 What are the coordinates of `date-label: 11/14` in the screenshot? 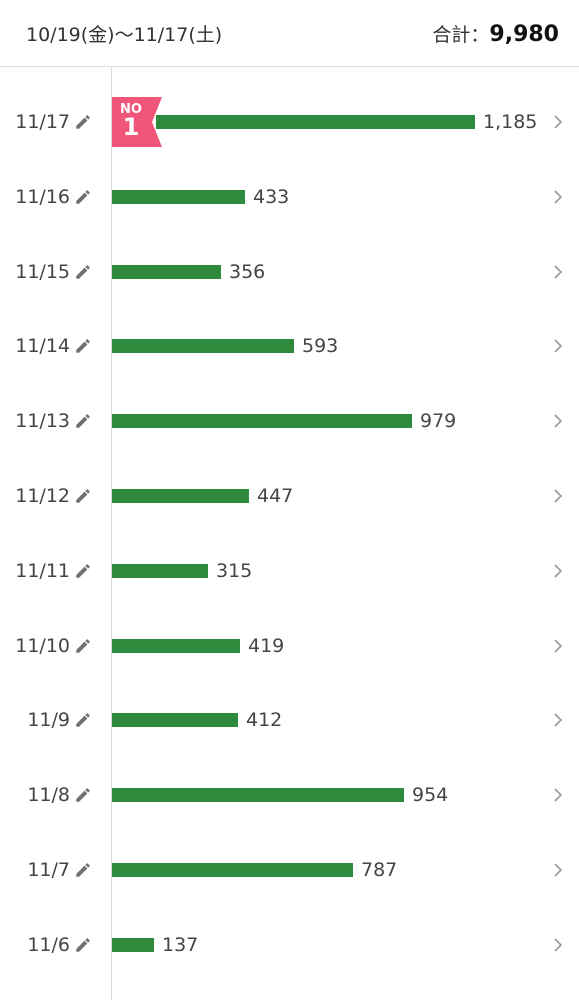 It's located at (53, 346).